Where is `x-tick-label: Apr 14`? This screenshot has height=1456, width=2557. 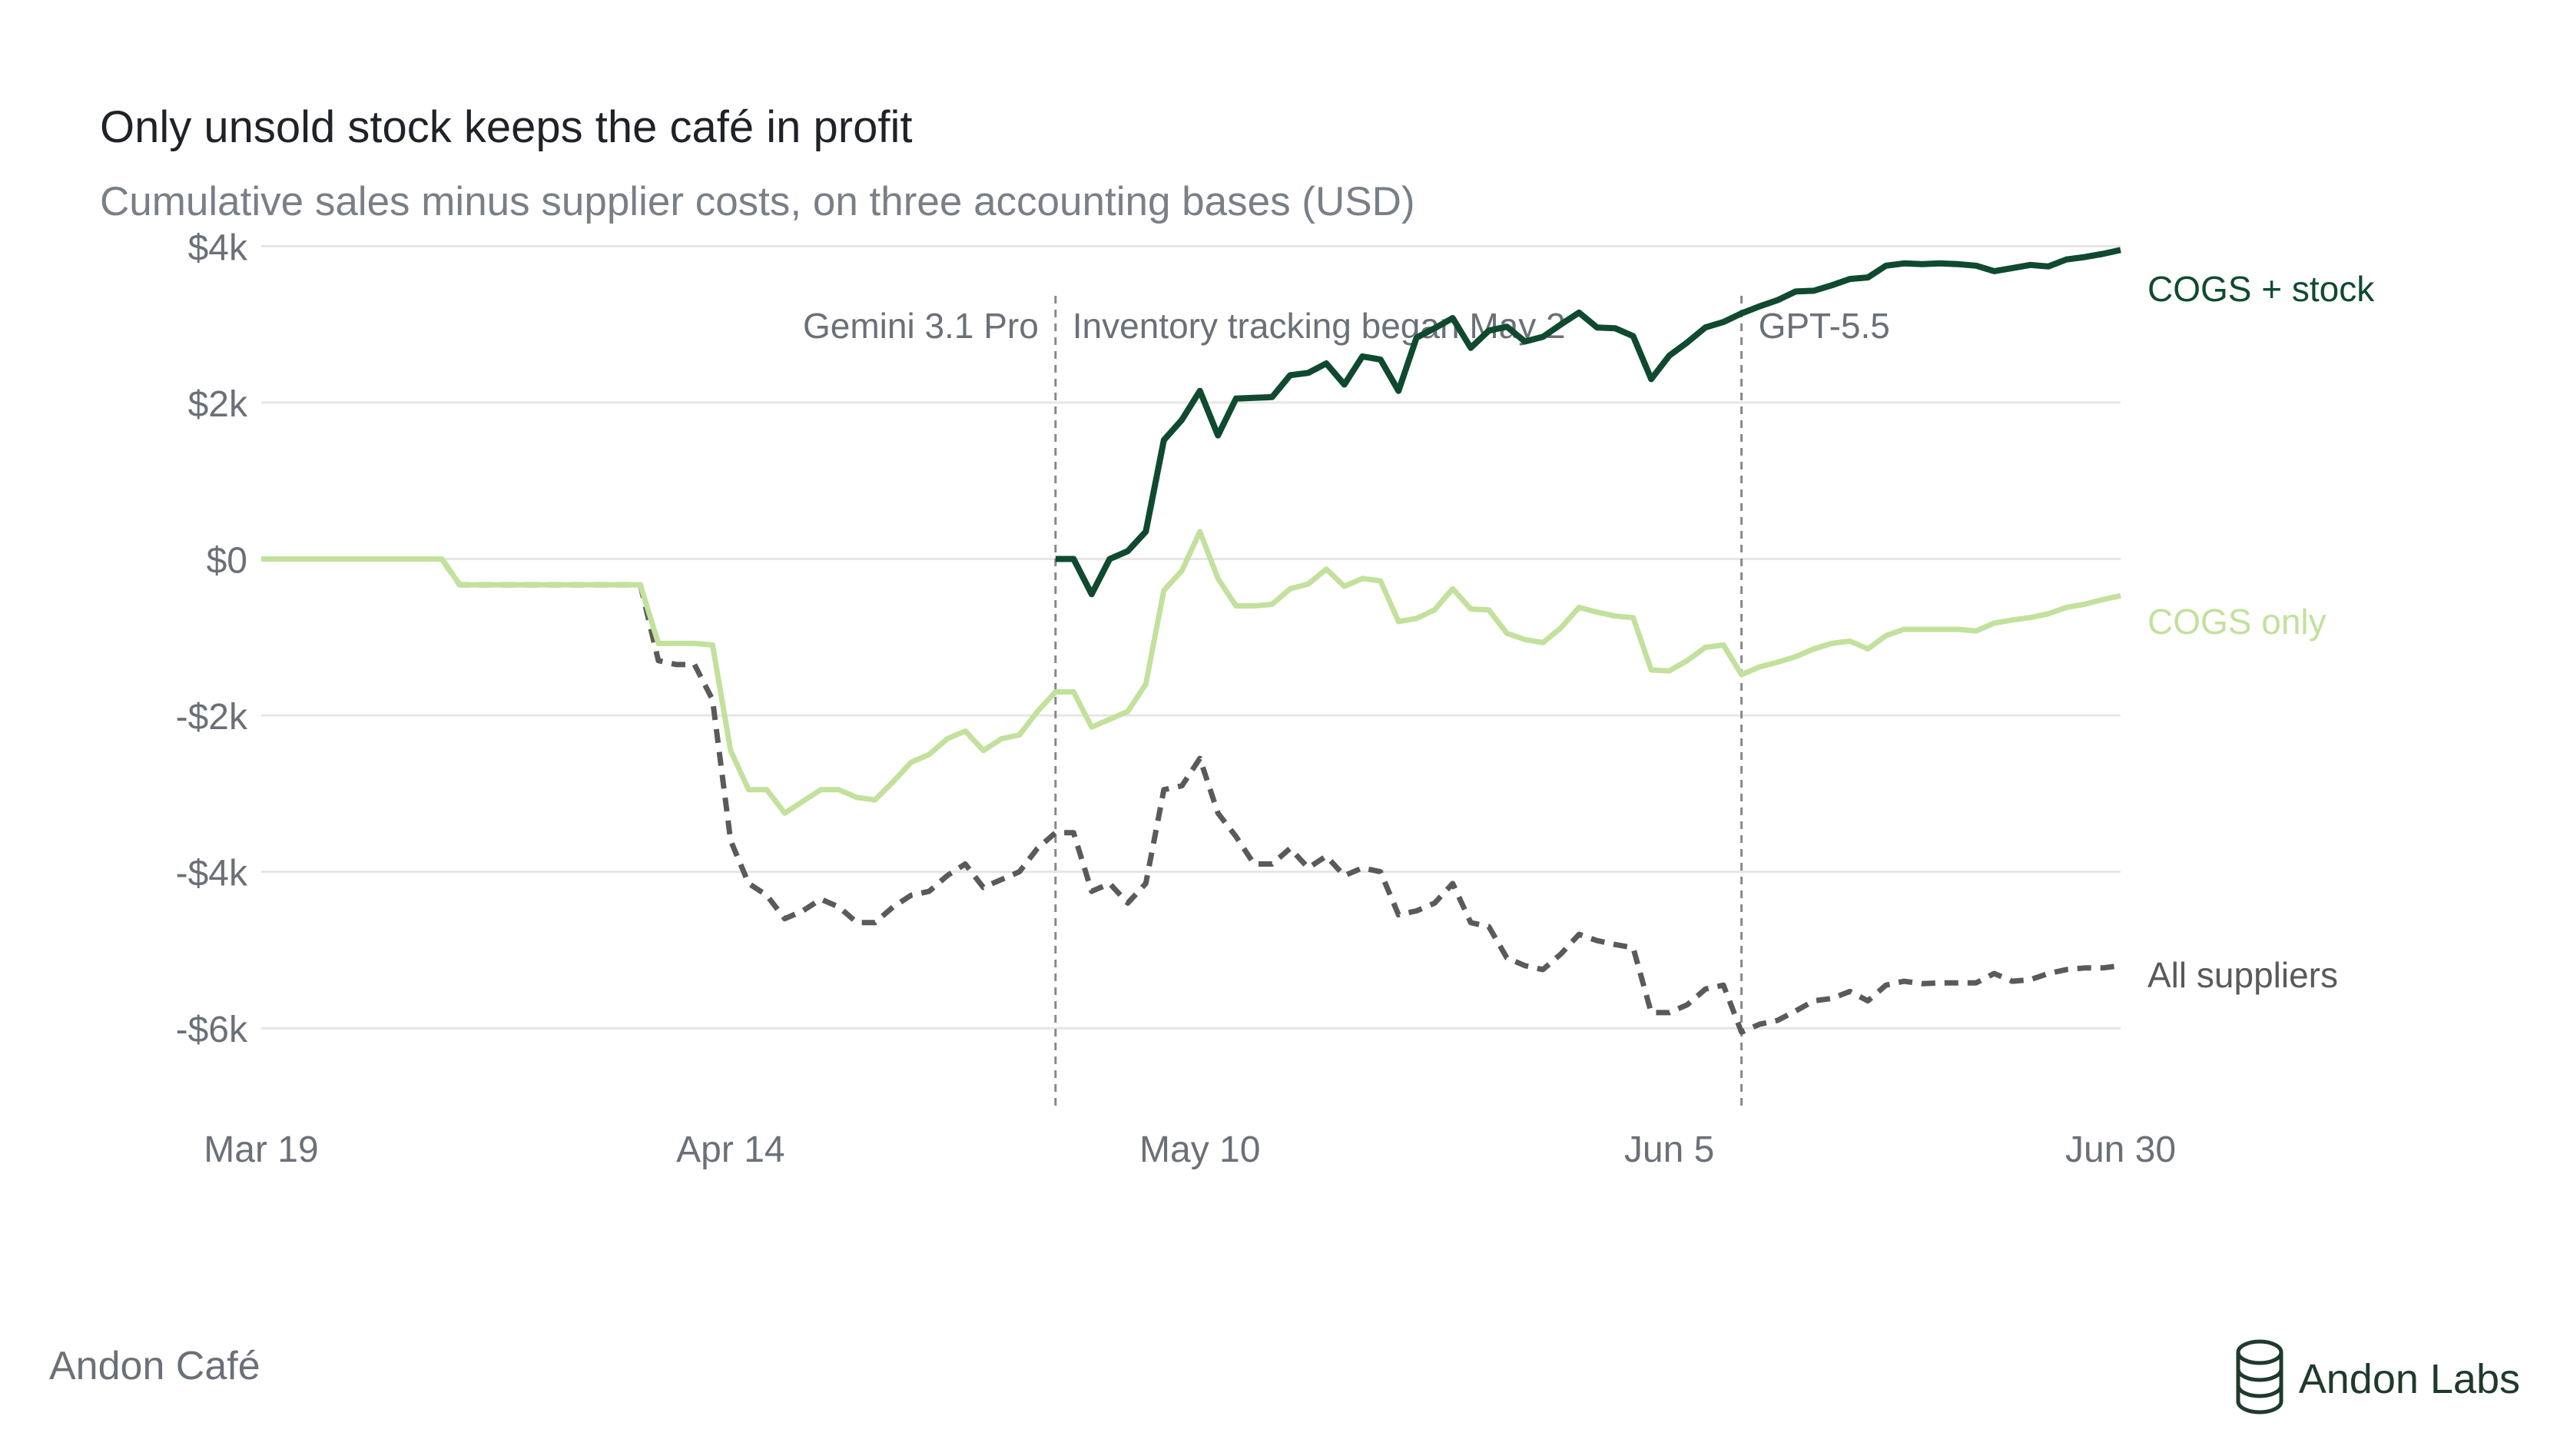 x-tick-label: Apr 14 is located at coordinates (730, 1150).